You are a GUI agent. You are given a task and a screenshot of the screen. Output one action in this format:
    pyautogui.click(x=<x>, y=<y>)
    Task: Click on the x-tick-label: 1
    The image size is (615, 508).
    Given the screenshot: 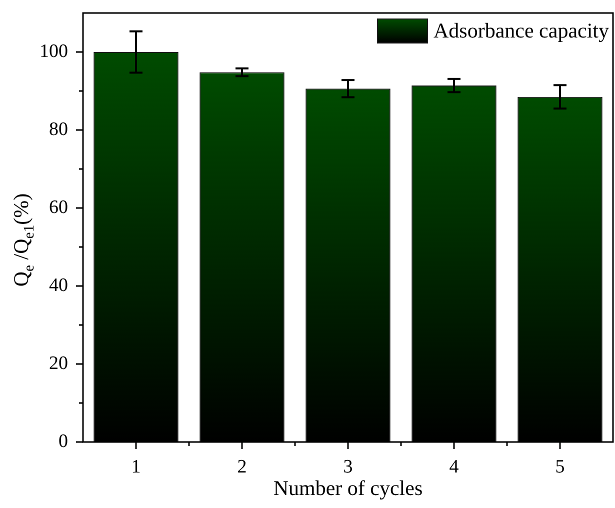 What is the action you would take?
    pyautogui.click(x=136, y=467)
    